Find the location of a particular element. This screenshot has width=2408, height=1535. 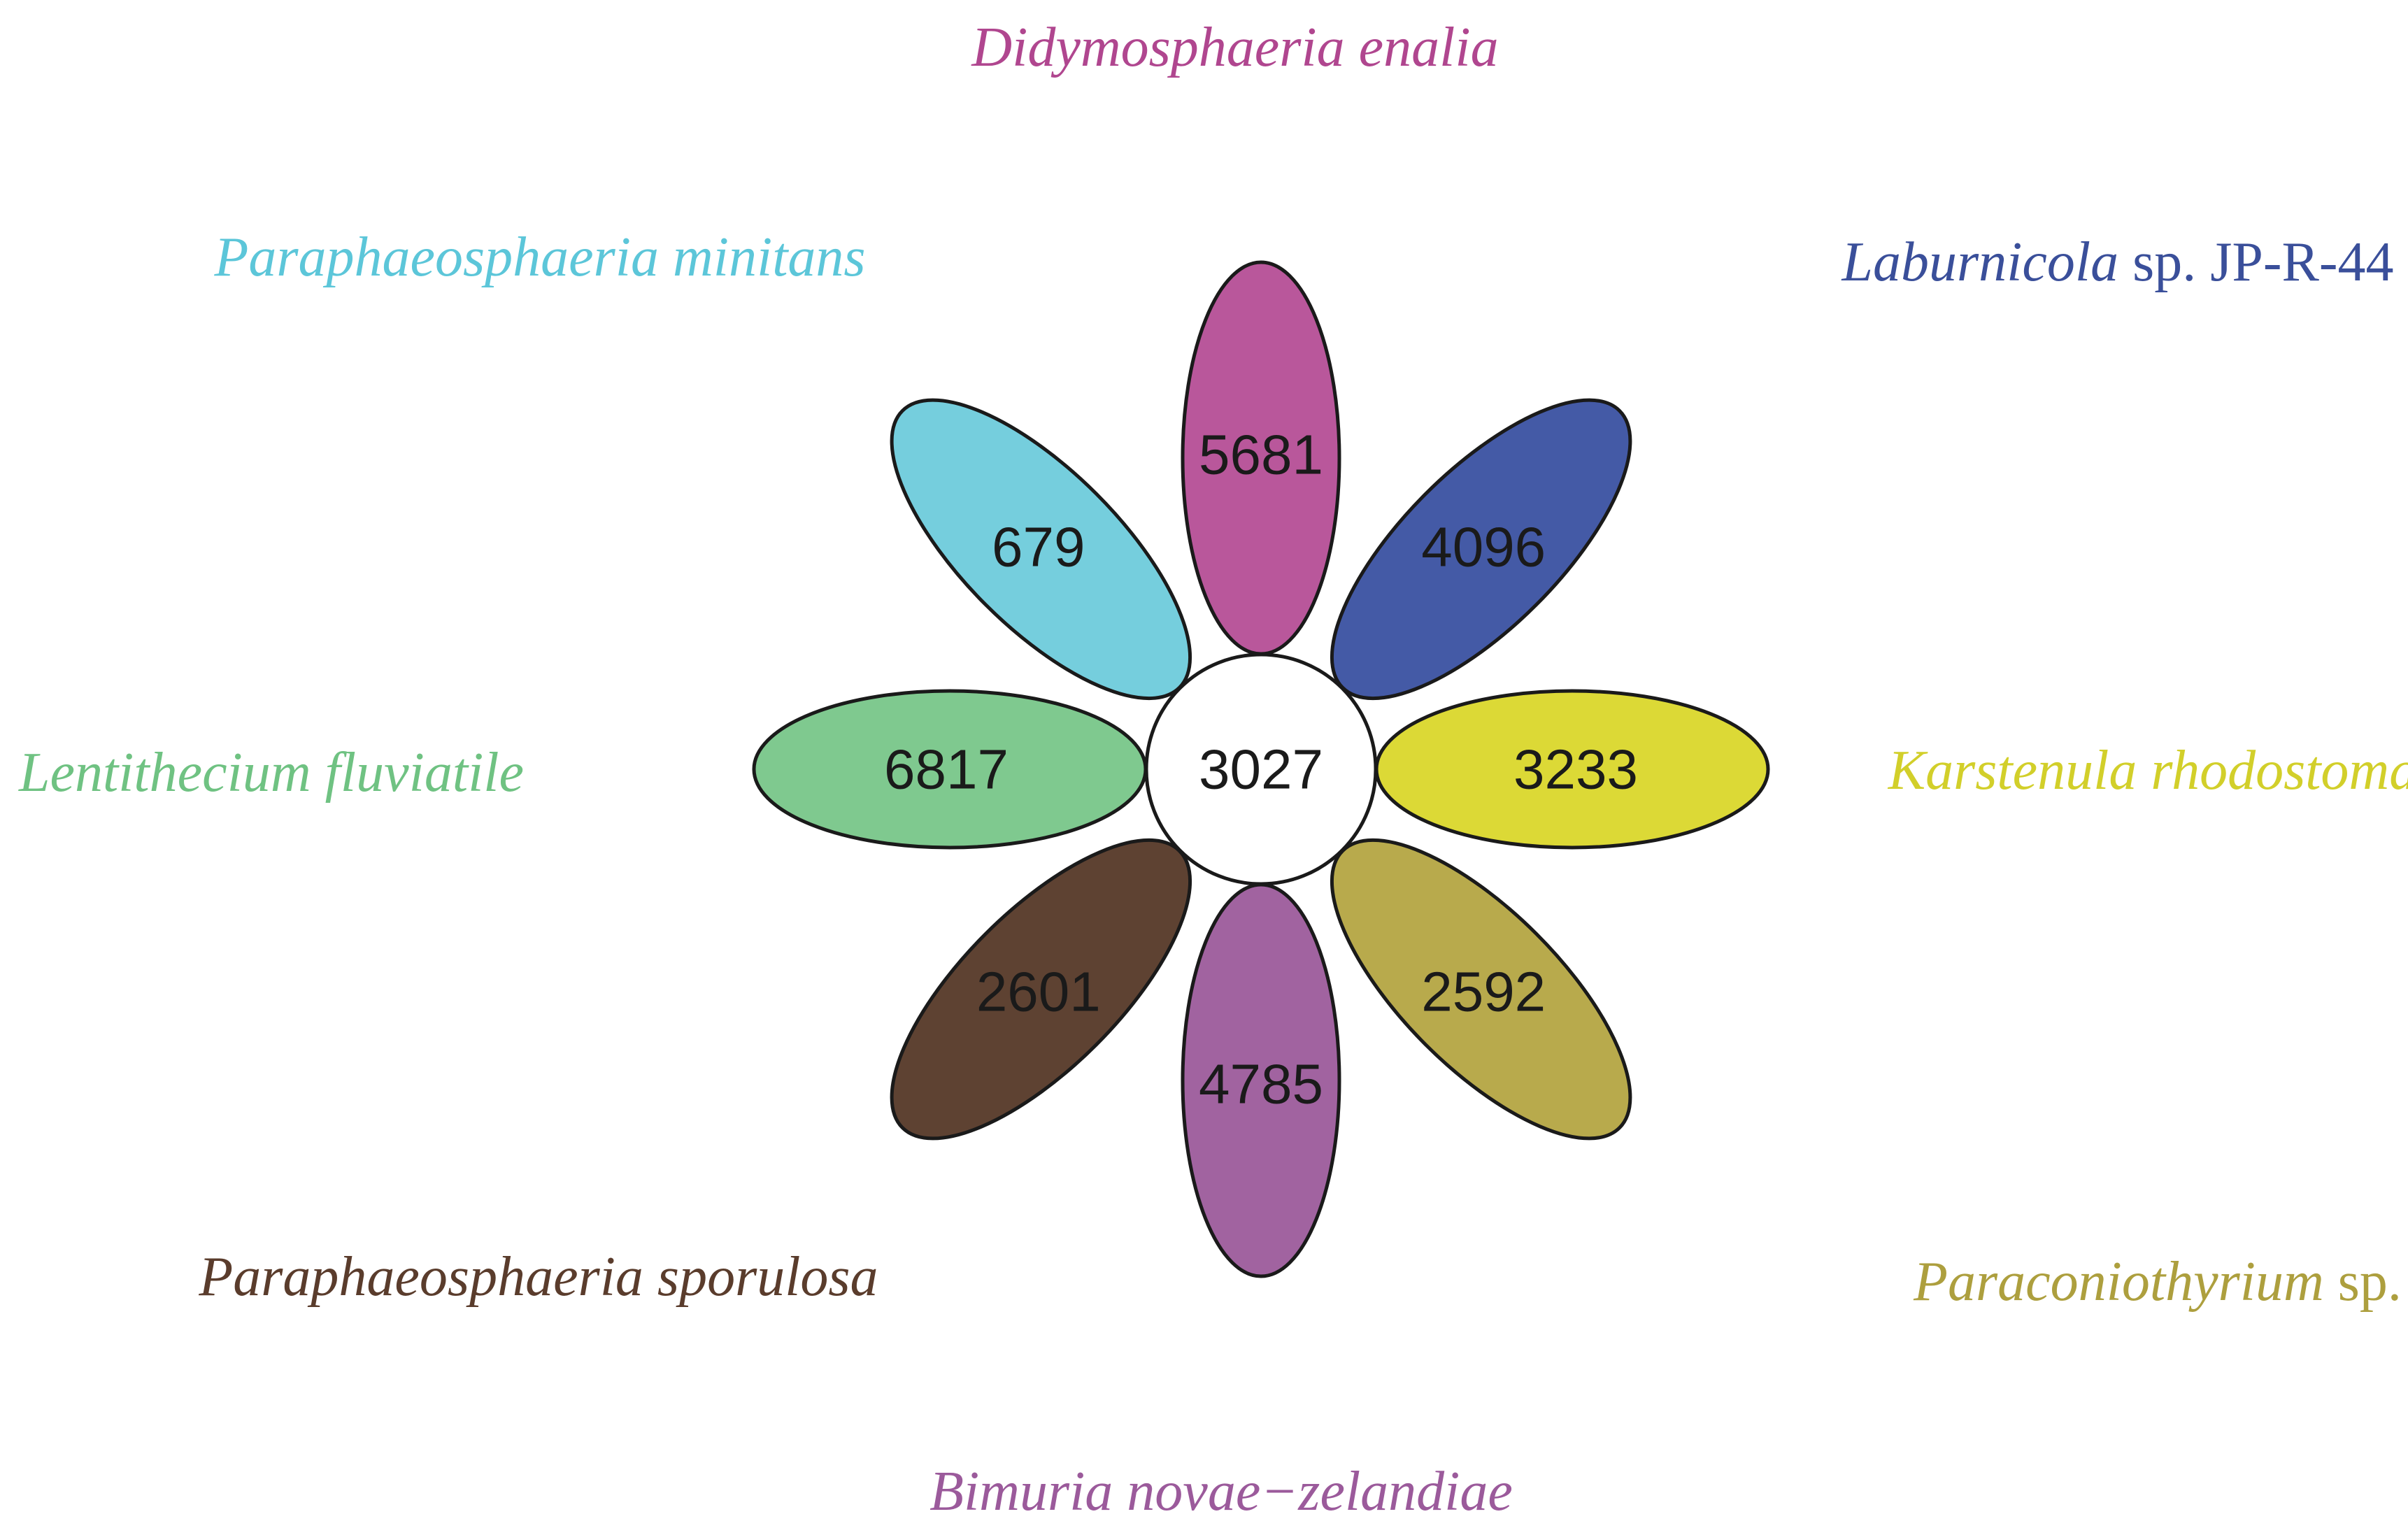

species-label-didymosphaeria: Didymosphaeria enalia is located at coordinates (1234, 47).